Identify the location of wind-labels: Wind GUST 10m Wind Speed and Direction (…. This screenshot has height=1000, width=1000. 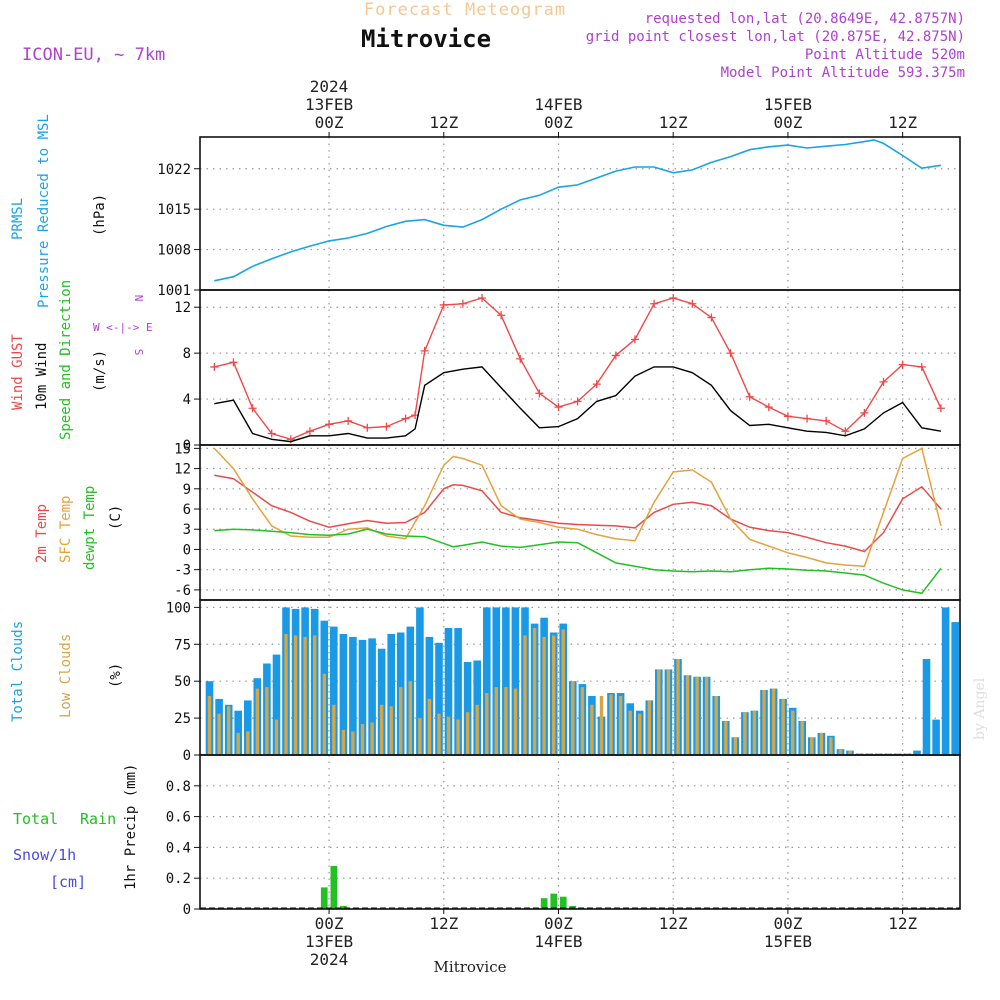
(81, 360).